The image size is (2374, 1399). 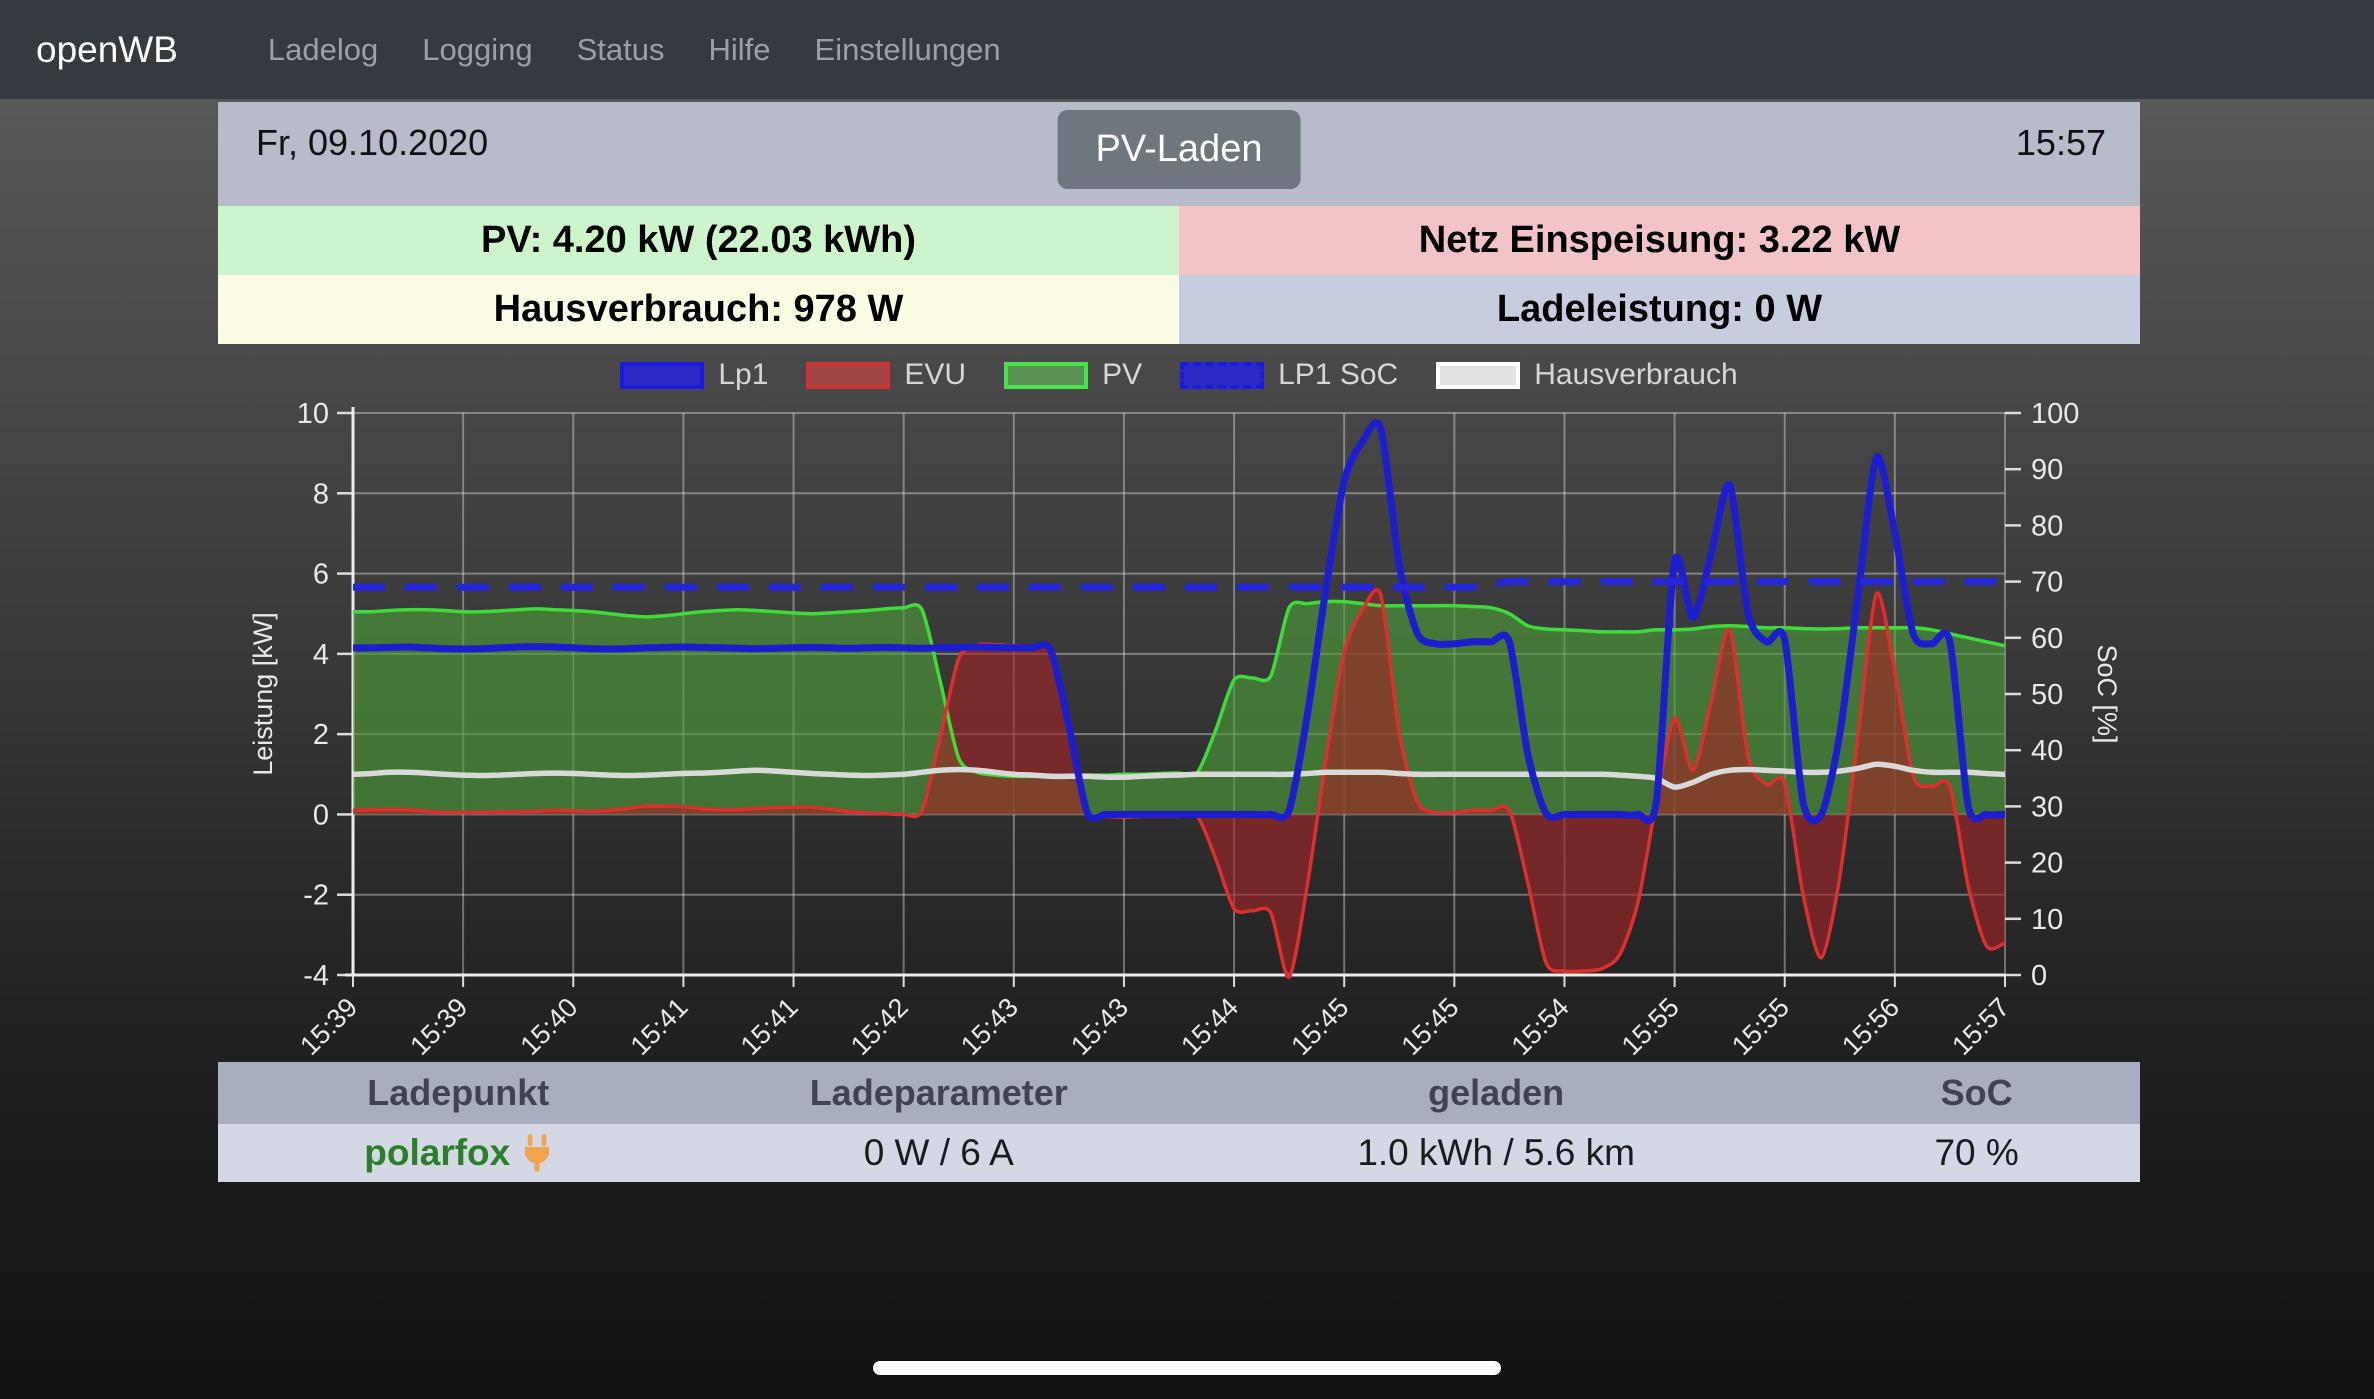 What do you see at coordinates (1659, 309) in the screenshot?
I see `charge-power-box: Ladeleistung: 0 W` at bounding box center [1659, 309].